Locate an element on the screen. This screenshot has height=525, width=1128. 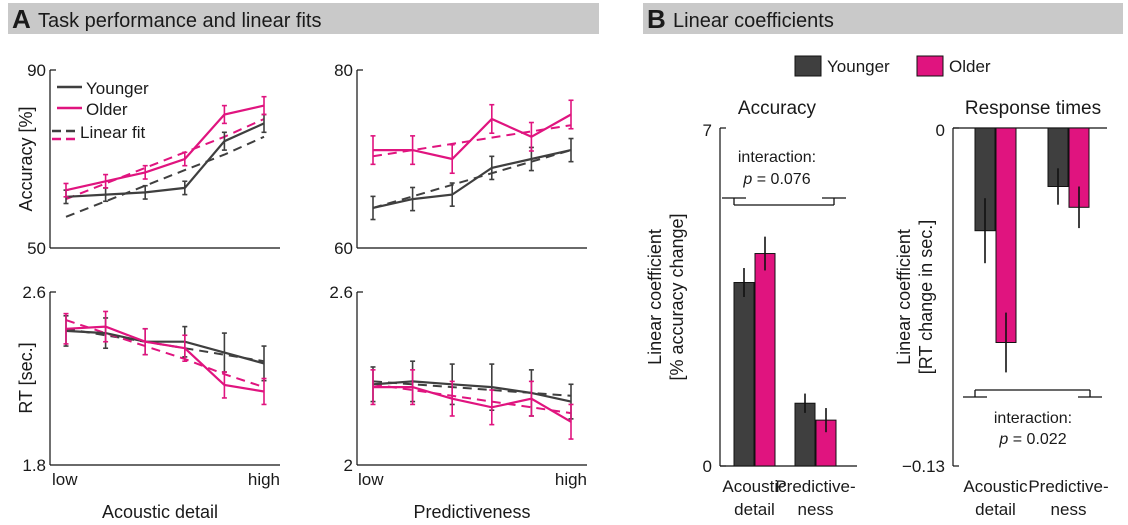
y-axis-label-units: [% accuracy change] is located at coordinates (677, 296).